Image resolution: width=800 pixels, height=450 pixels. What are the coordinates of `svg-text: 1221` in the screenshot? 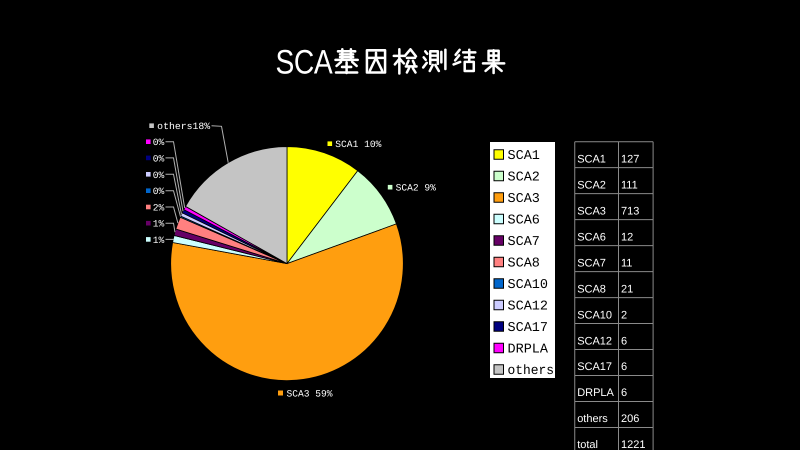 It's located at (633, 444).